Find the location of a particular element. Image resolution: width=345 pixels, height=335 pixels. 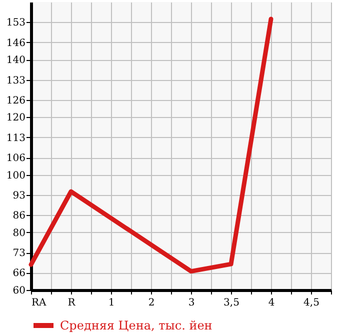

y-tick-label: 80 is located at coordinates (19, 233).